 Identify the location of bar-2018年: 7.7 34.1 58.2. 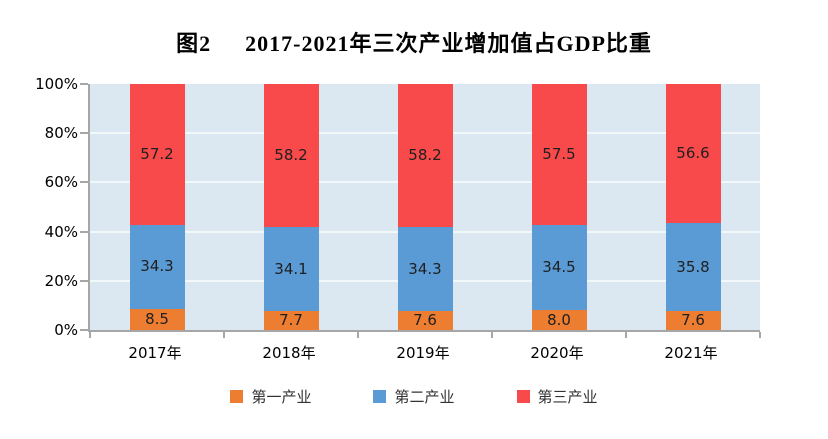
(291, 207).